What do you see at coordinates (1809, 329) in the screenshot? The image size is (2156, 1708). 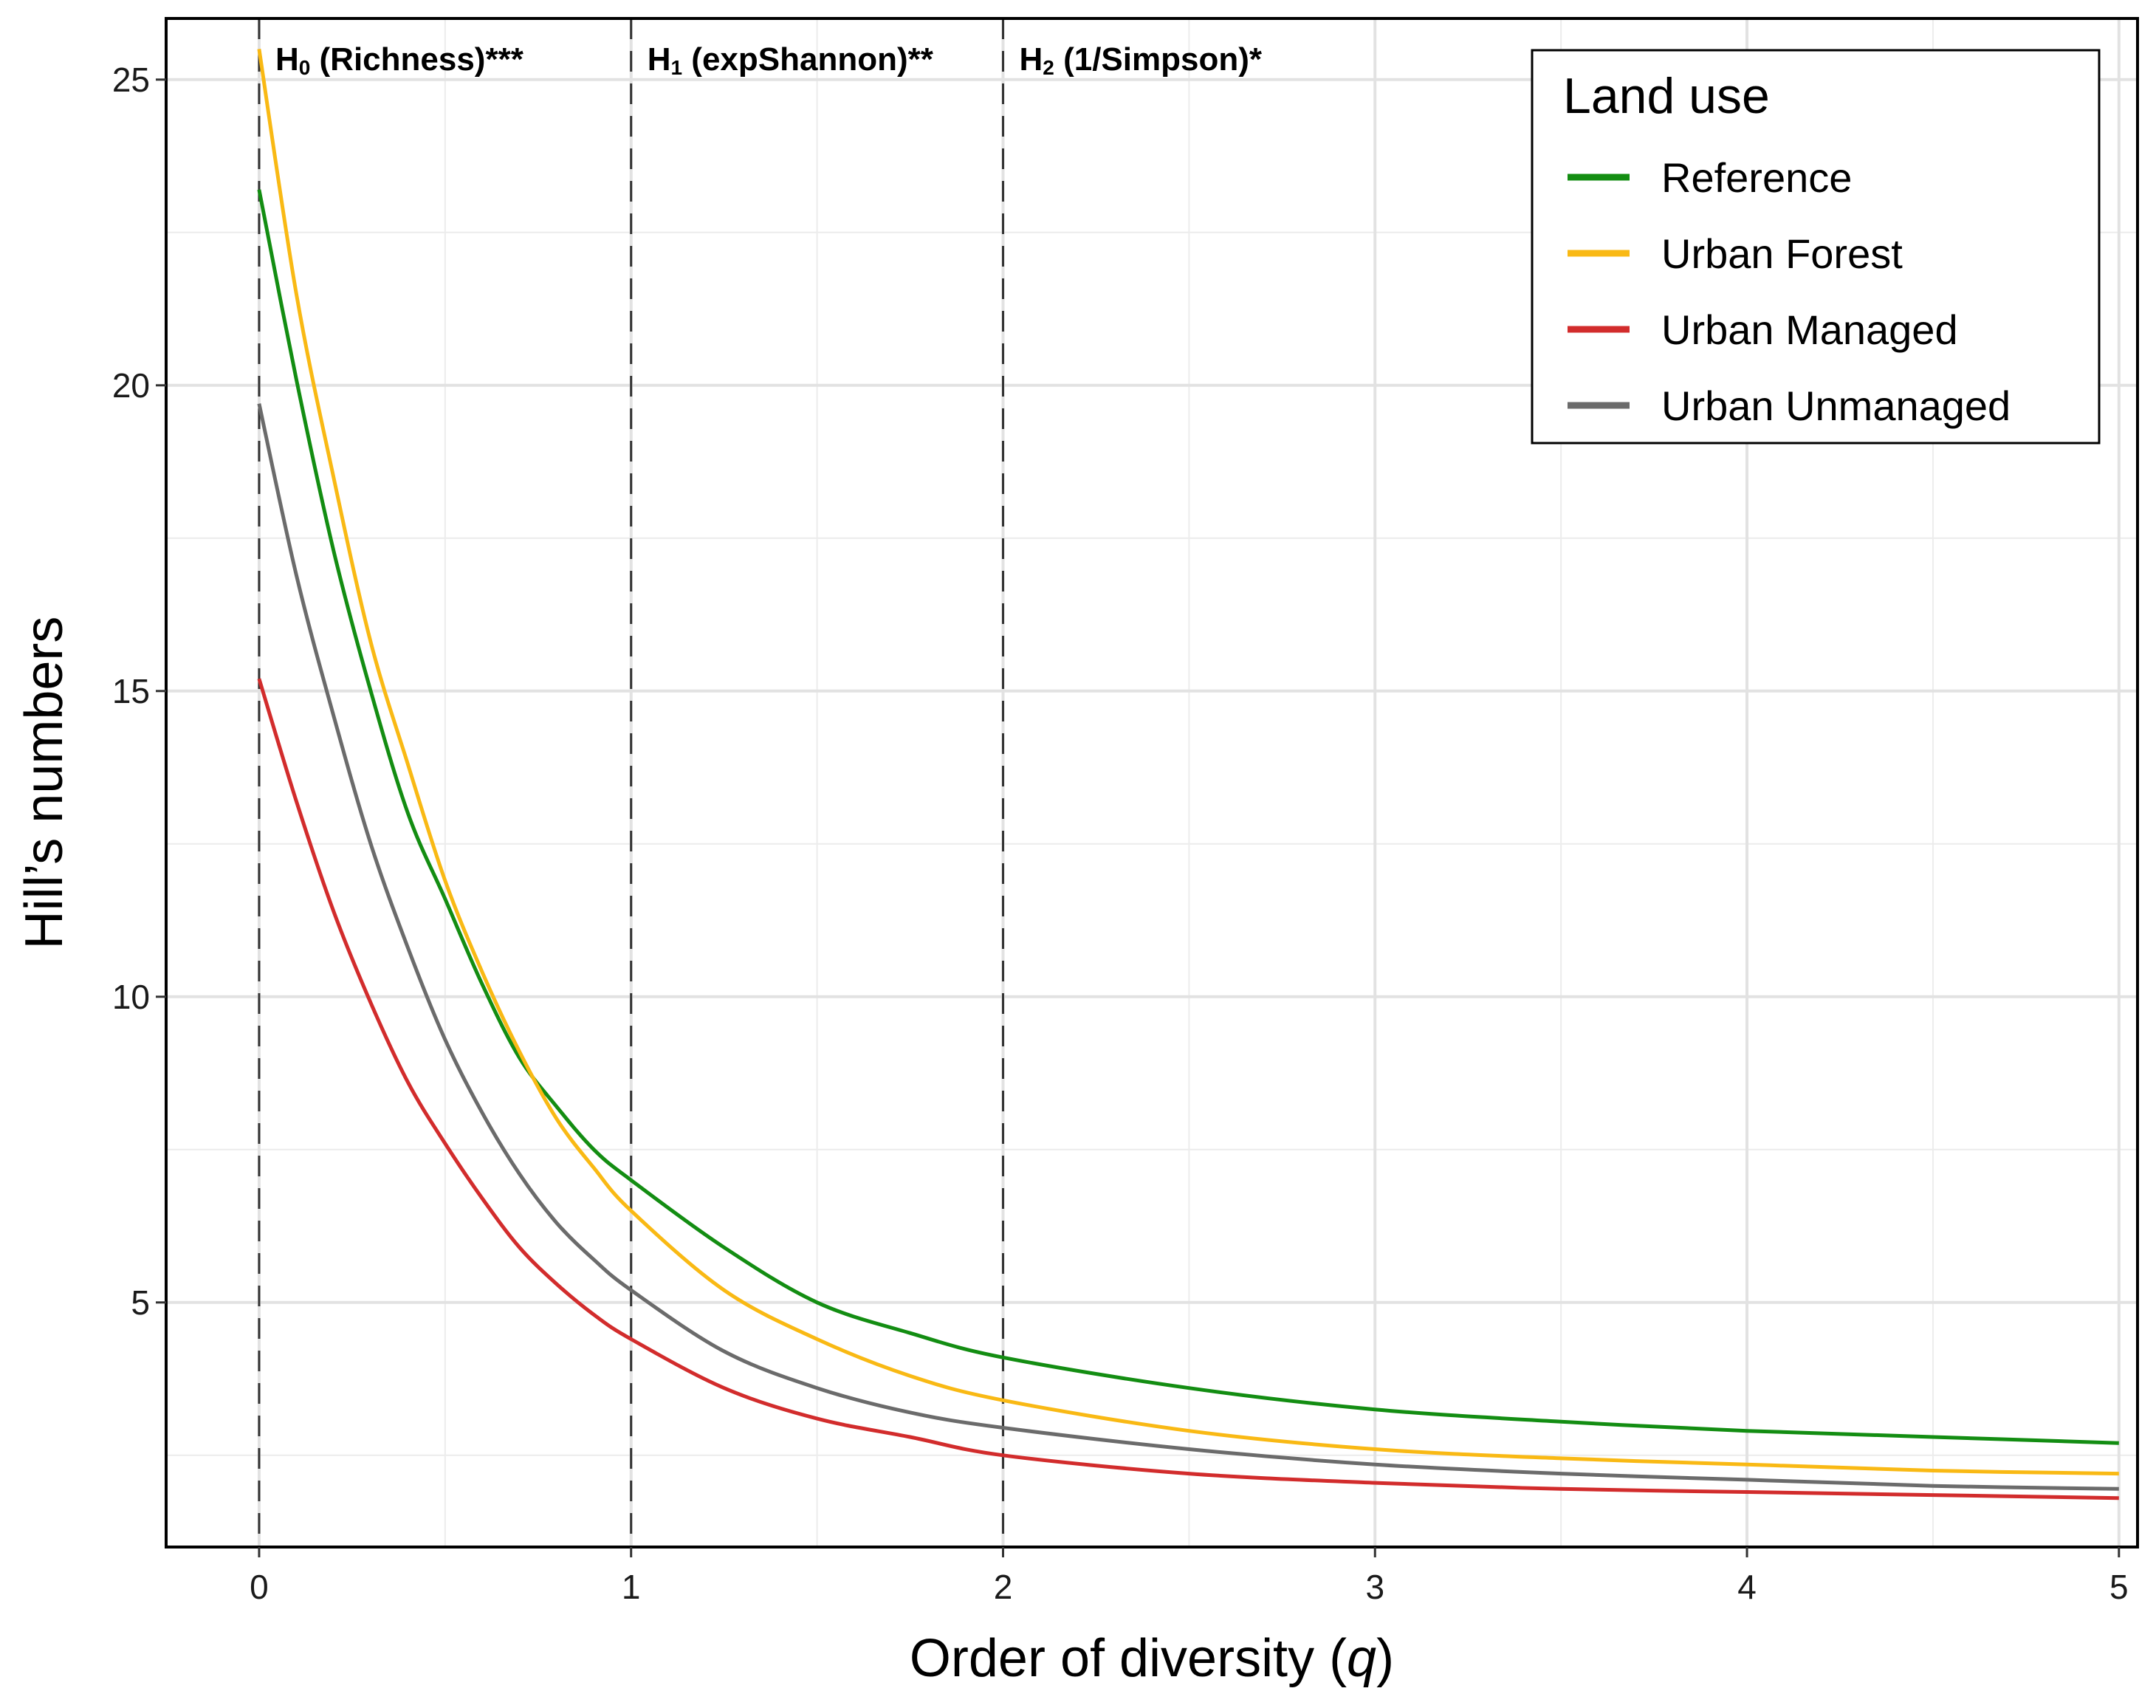 I see `legend-label-urban-managed: Urban Managed` at bounding box center [1809, 329].